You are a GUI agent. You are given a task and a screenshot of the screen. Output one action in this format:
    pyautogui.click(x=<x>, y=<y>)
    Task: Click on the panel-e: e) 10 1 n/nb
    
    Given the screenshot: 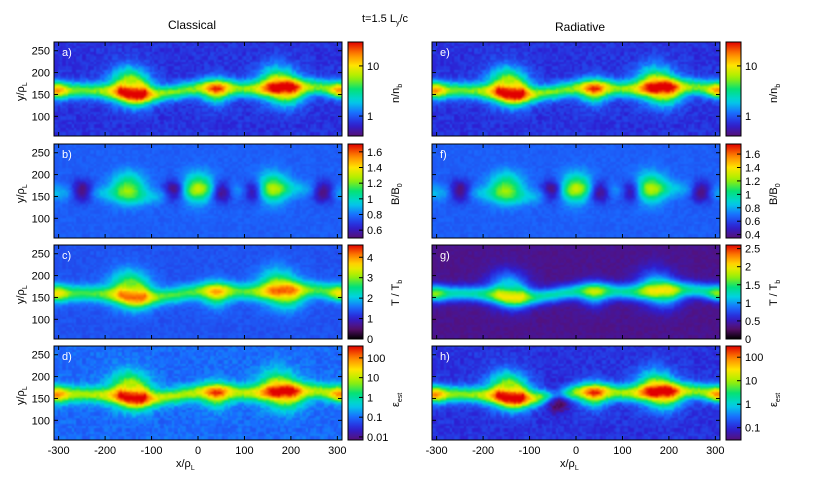 What is the action you would take?
    pyautogui.click(x=606, y=89)
    